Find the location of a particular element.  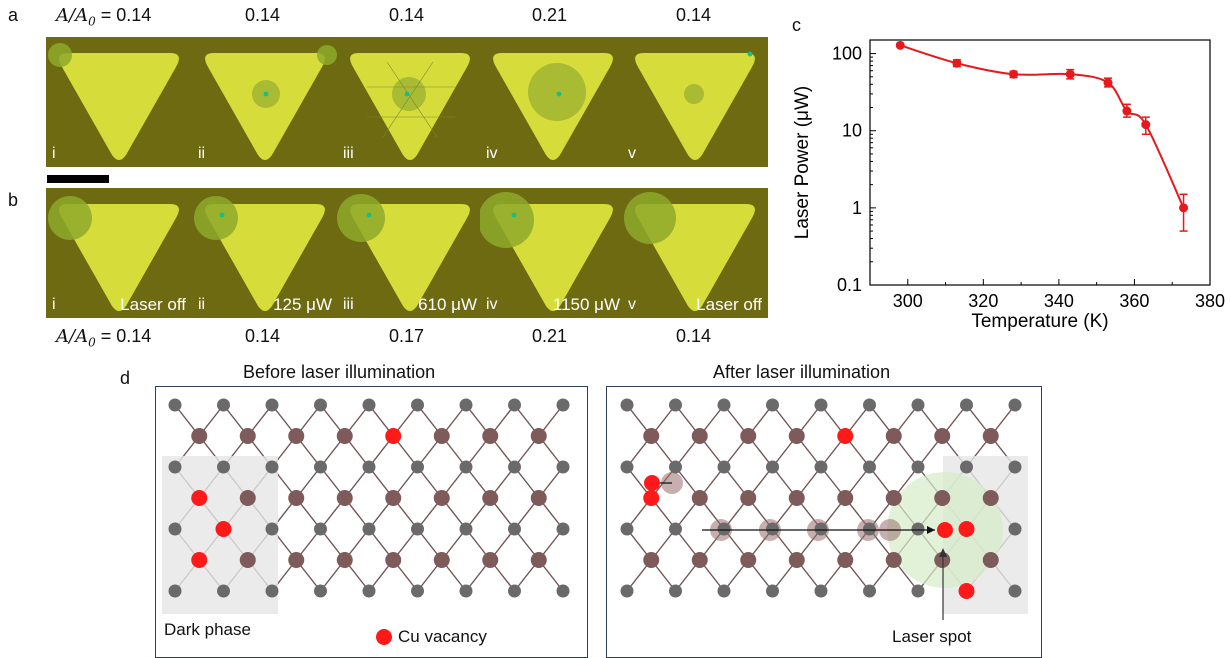

arrow-head is located at coordinates (943, 552).